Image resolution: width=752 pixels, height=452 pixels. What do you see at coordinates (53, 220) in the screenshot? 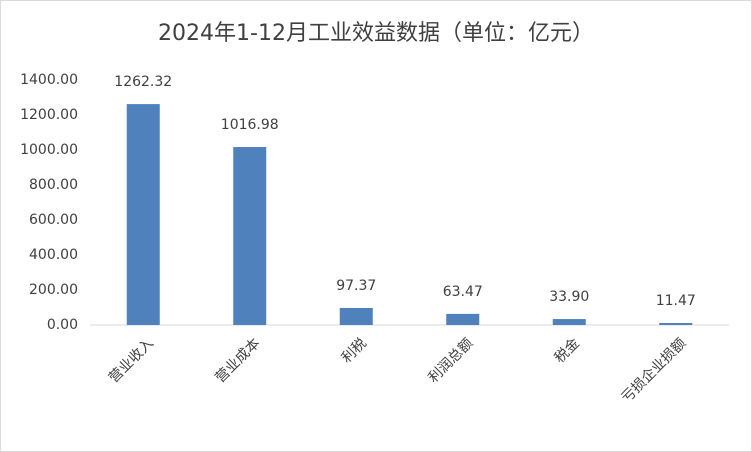
I see `y-tick-label: 600.00` at bounding box center [53, 220].